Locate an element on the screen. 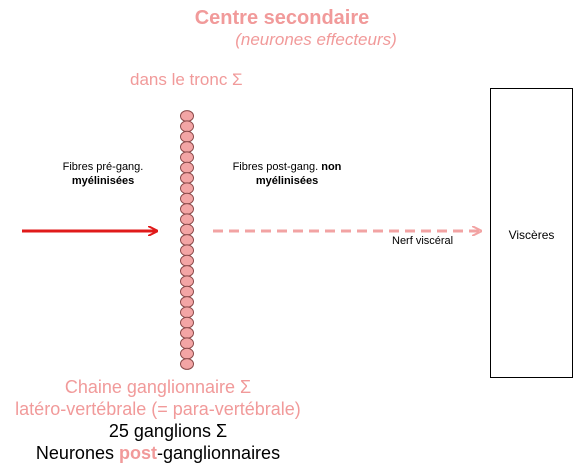 This screenshot has width=576, height=473. pre-ganglionic-fibers-label: Fibres pré-gang. myélinisées is located at coordinates (103, 174).